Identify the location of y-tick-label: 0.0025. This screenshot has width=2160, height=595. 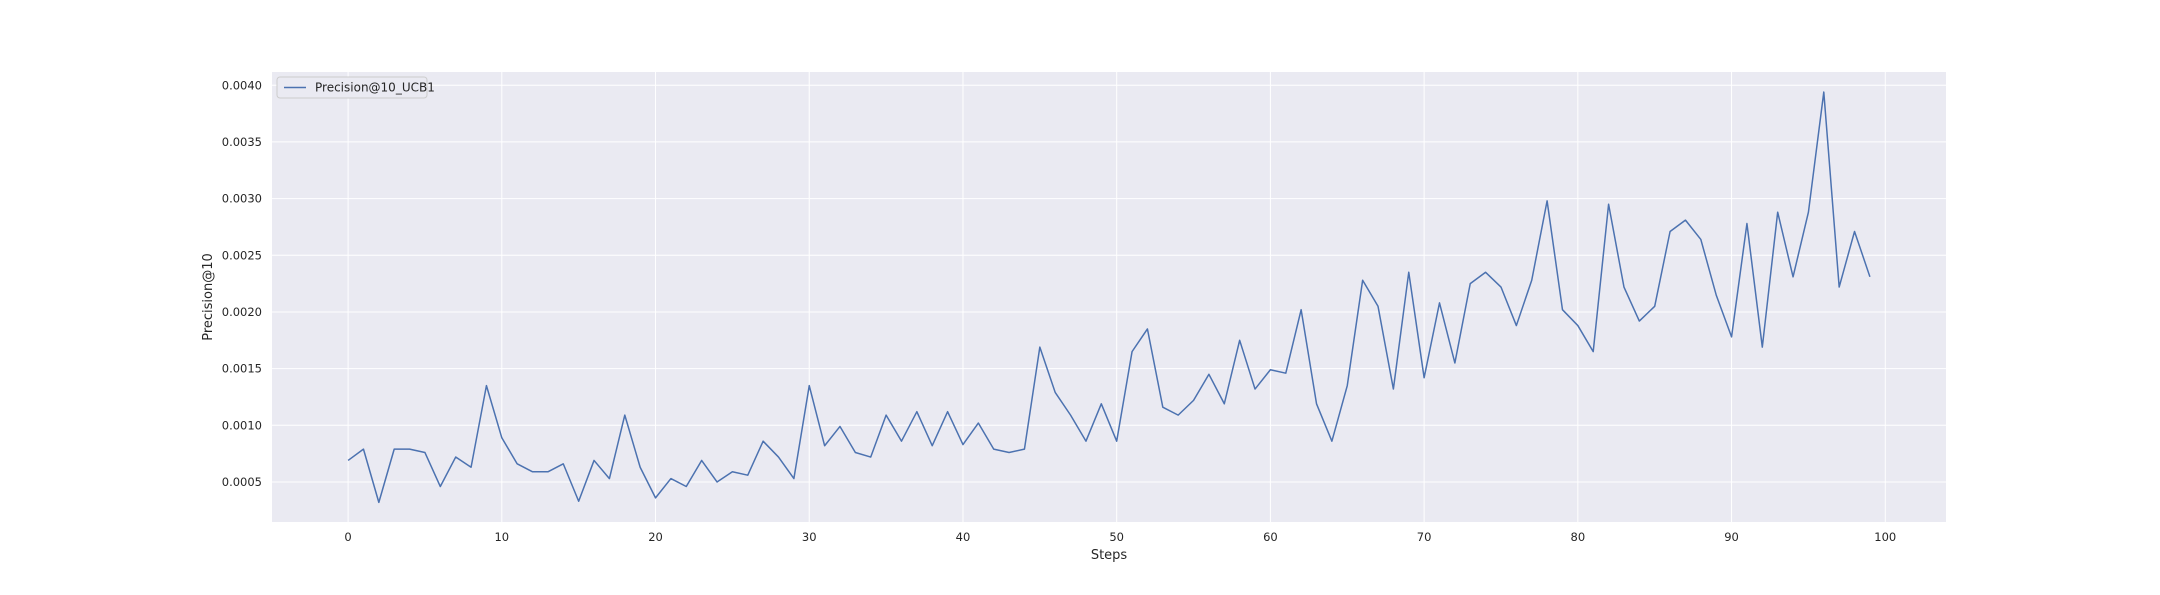
(242, 255).